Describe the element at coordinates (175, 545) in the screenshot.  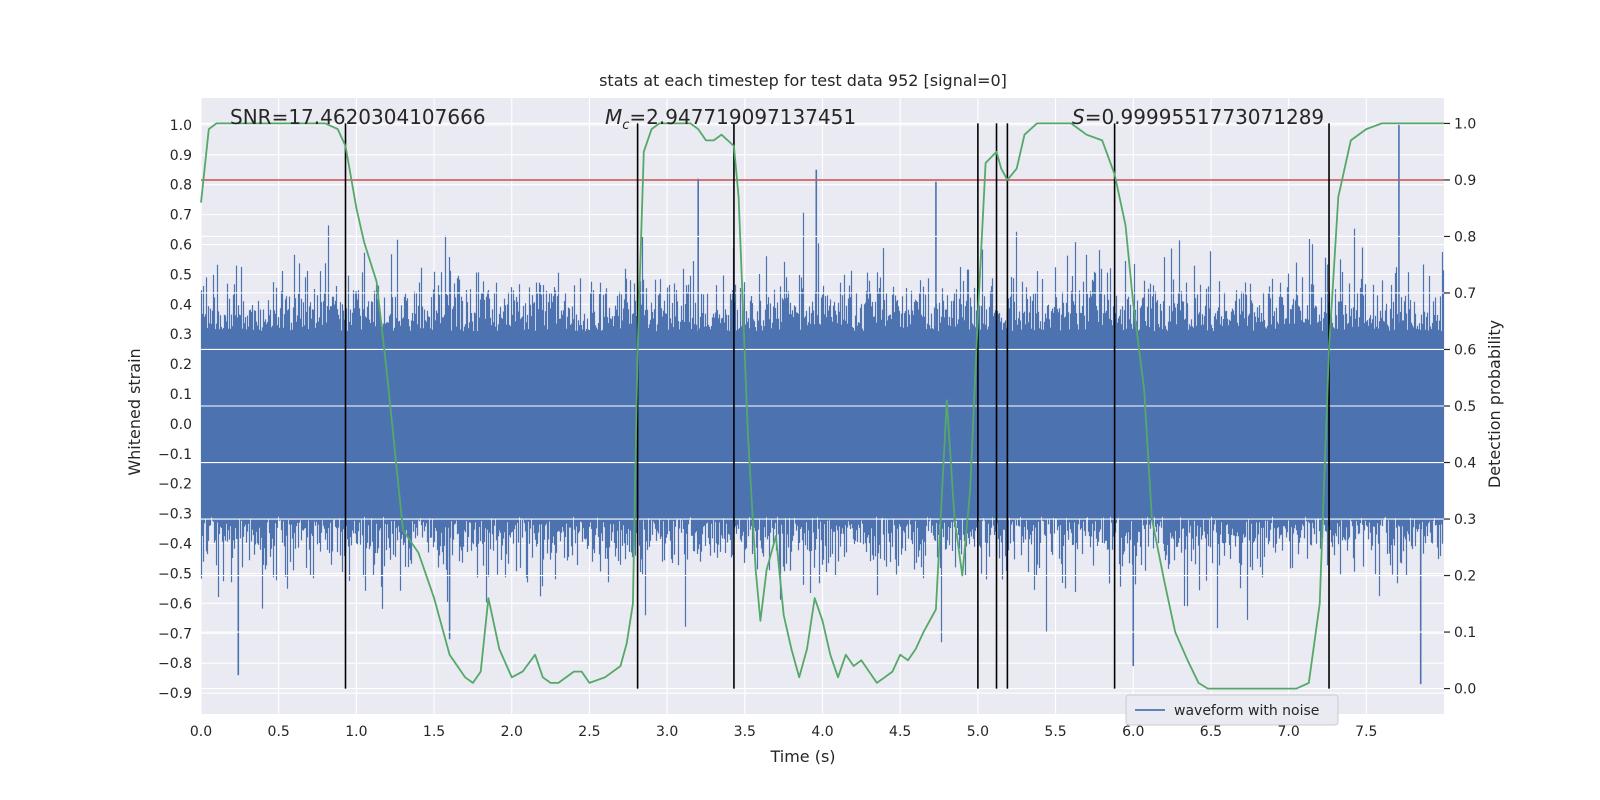
I see `y-tick-left-label-5: −0.4` at that location.